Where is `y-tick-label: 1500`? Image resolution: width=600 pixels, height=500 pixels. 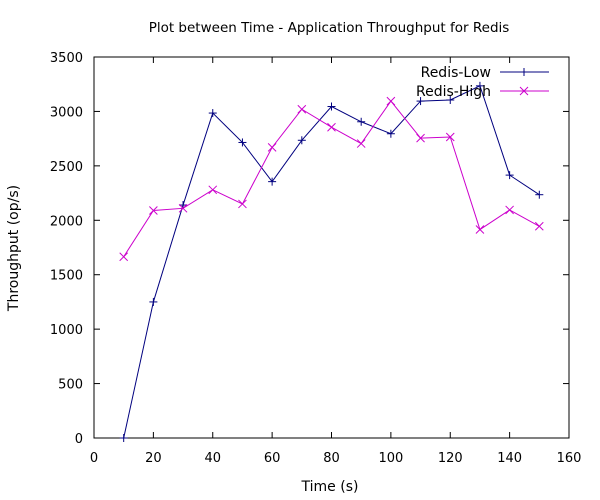 y-tick-label: 1500 is located at coordinates (66, 276).